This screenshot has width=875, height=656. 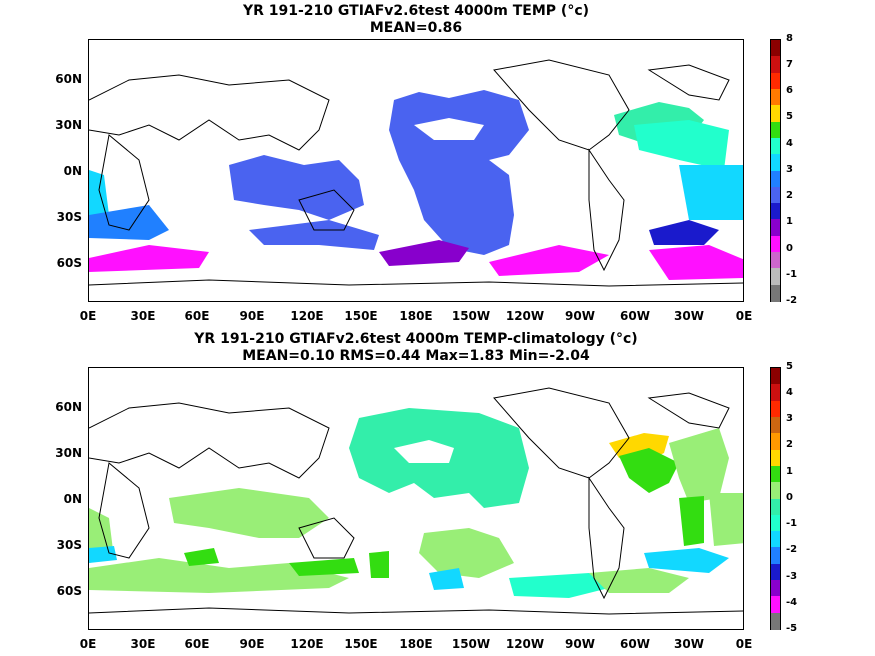 What do you see at coordinates (424, 451) in the screenshot?
I see `pacific-anomaly-hole` at bounding box center [424, 451].